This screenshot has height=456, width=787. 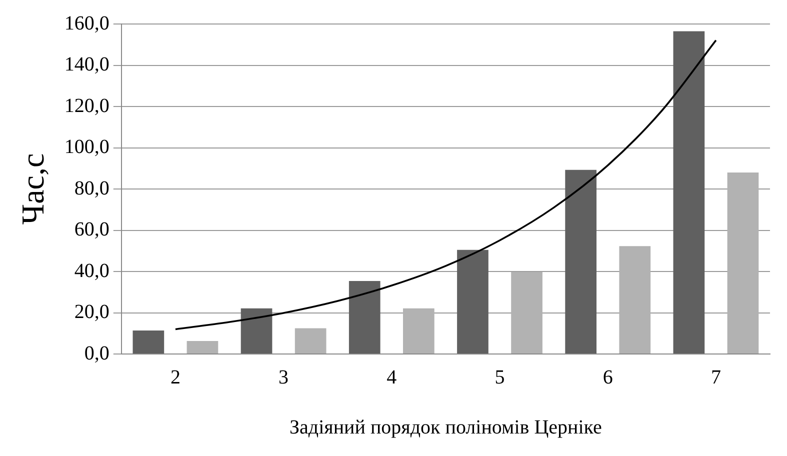 What do you see at coordinates (607, 377) in the screenshot?
I see `x-tick-label: 6` at bounding box center [607, 377].